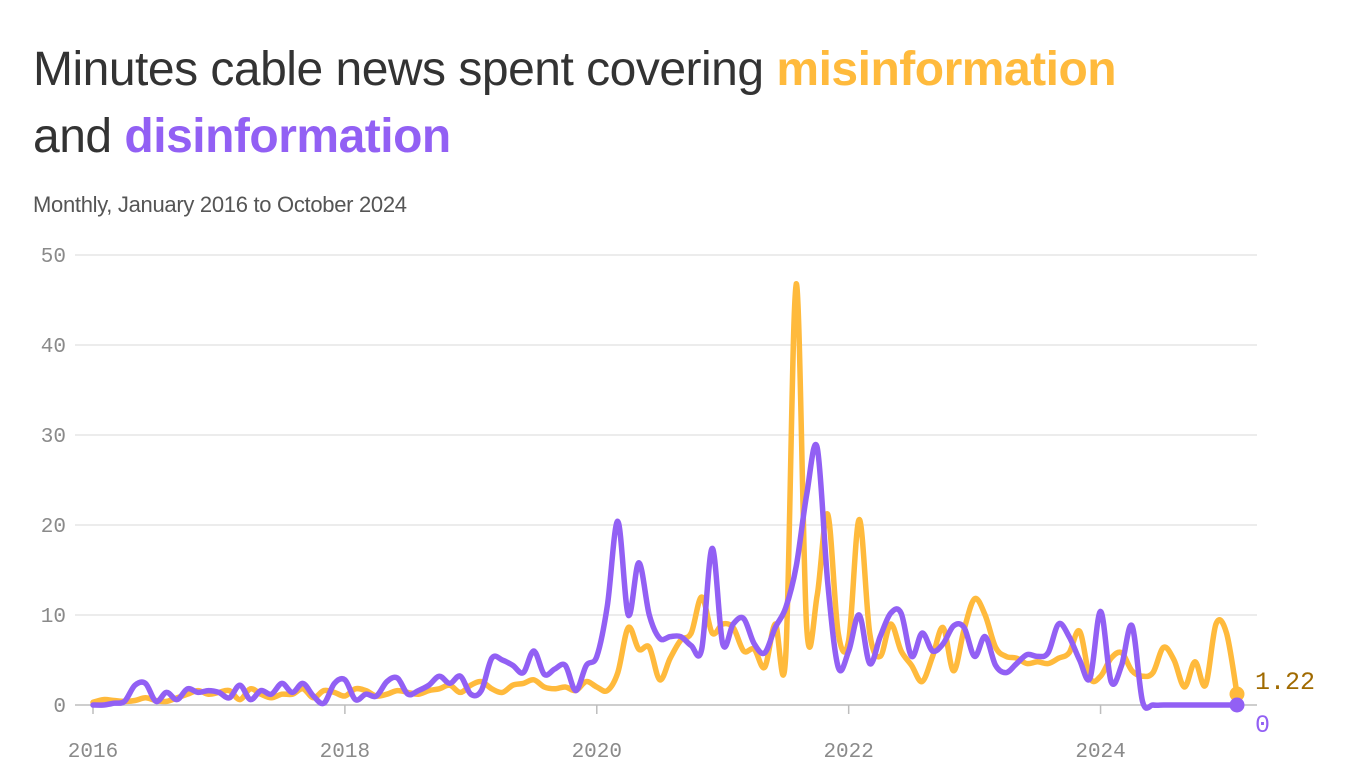  Describe the element at coordinates (1262, 725) in the screenshot. I see `disinformation-end-label: 0` at that location.